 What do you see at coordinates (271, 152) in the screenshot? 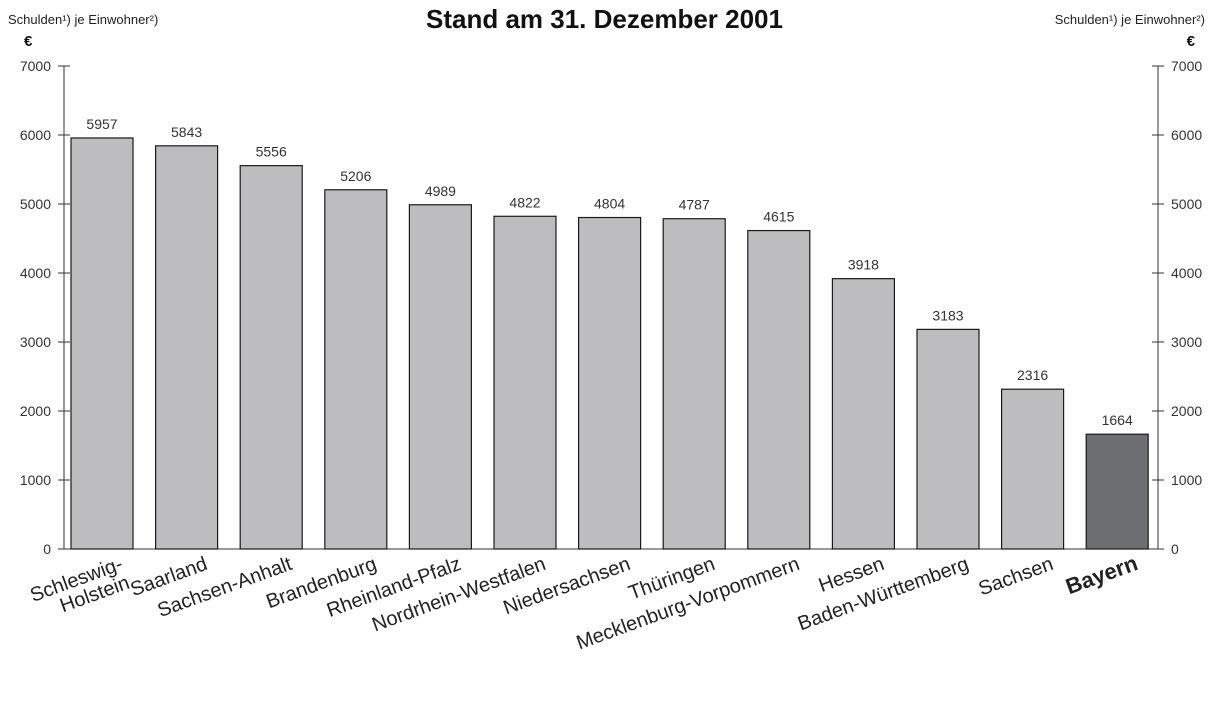
I see `bar-value-label: 5556` at bounding box center [271, 152].